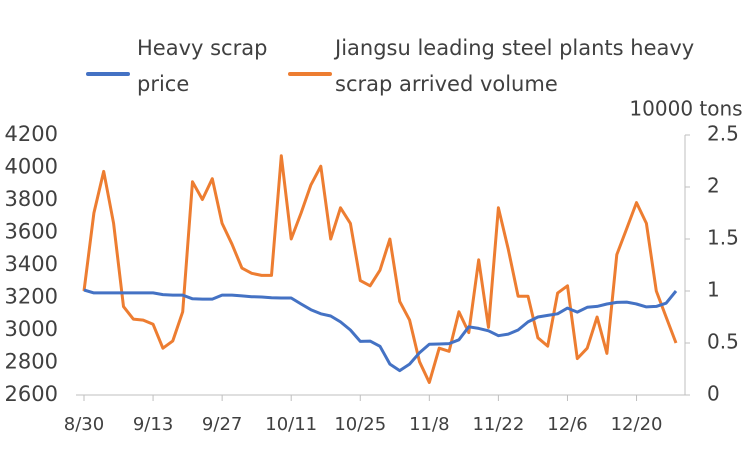  Describe the element at coordinates (713, 290) in the screenshot. I see `y2-tick-label: 1` at that location.